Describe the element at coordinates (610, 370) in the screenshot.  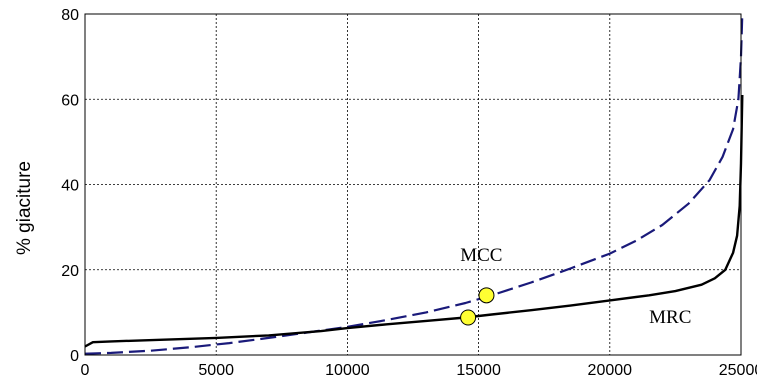
I see `x-tick-label: 20000` at that location.